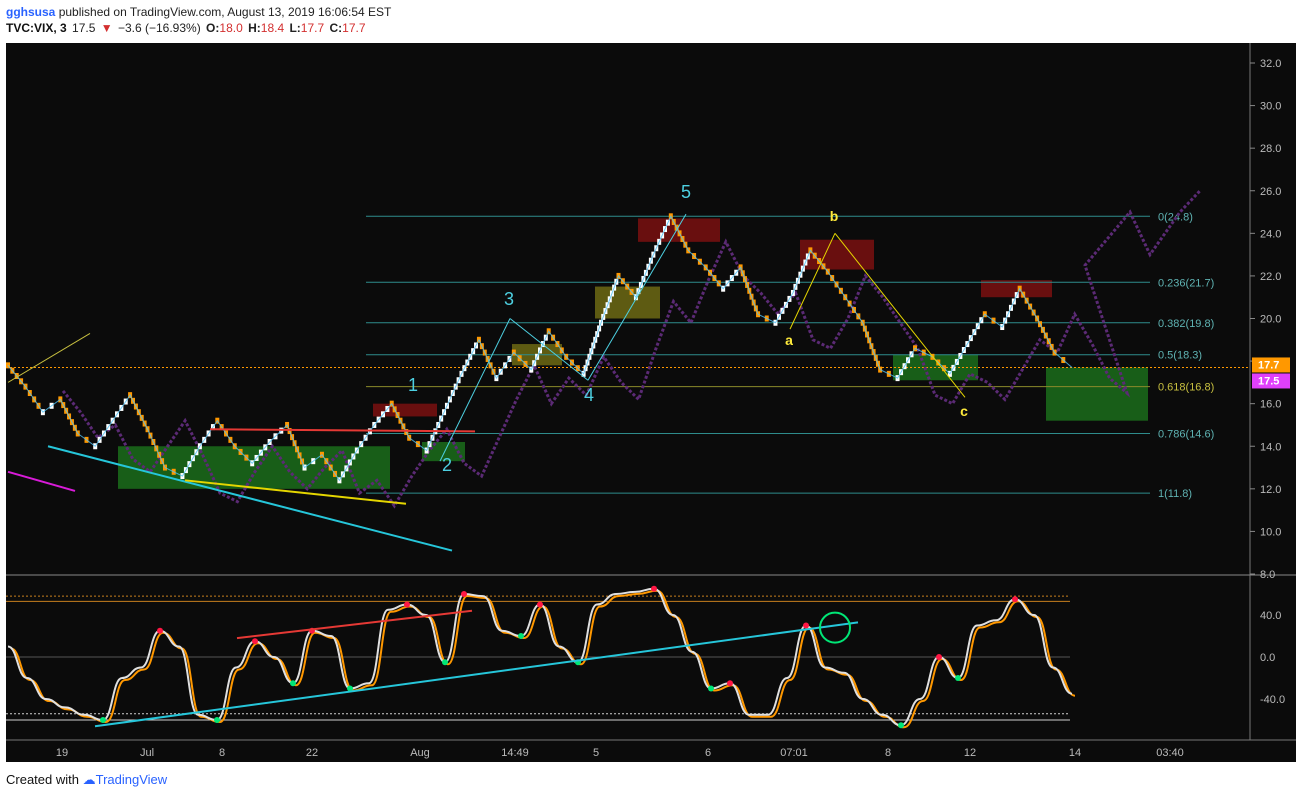 The width and height of the screenshot is (1302, 799). I want to click on low-label: L:, so click(295, 28).